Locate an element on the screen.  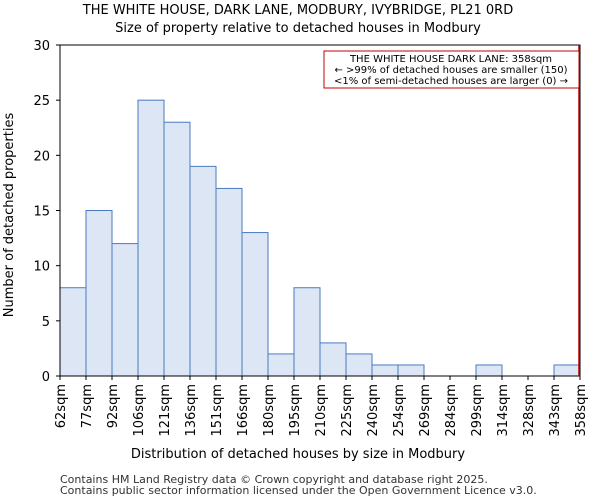
x-tick-label: 92sqm is located at coordinates (113, 406).